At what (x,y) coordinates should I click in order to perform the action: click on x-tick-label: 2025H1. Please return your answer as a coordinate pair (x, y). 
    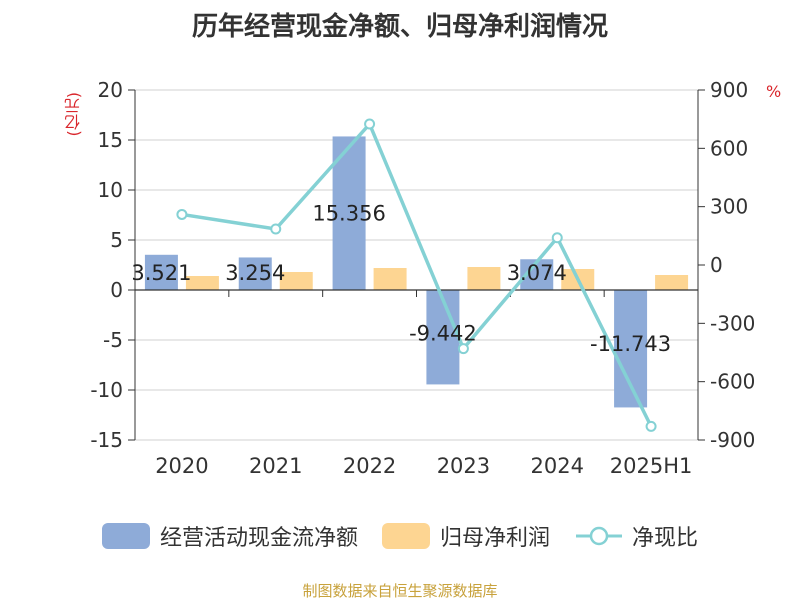
    Looking at the image, I should click on (651, 466).